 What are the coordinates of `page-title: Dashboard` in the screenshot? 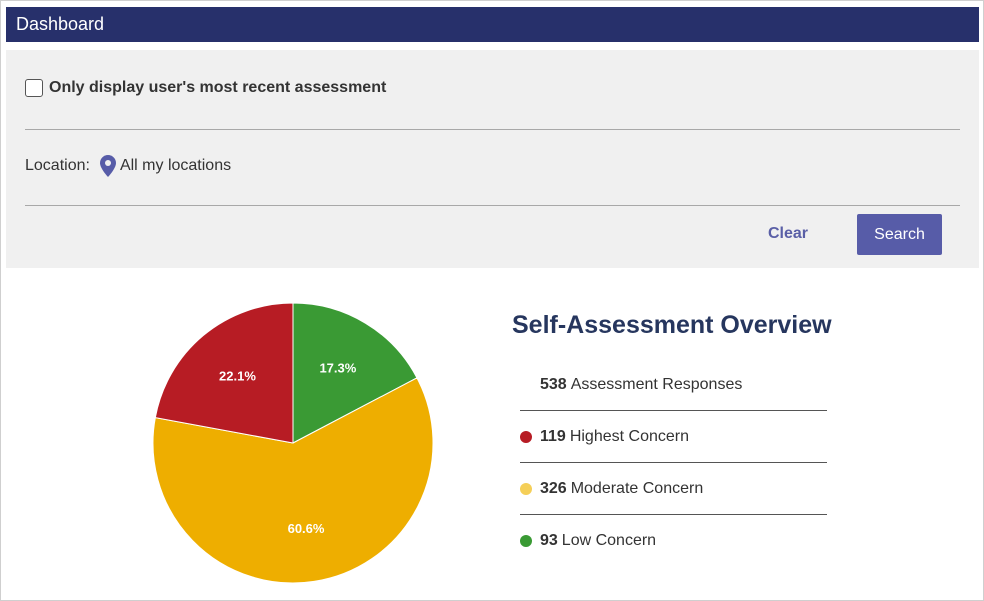 It's located at (492, 24).